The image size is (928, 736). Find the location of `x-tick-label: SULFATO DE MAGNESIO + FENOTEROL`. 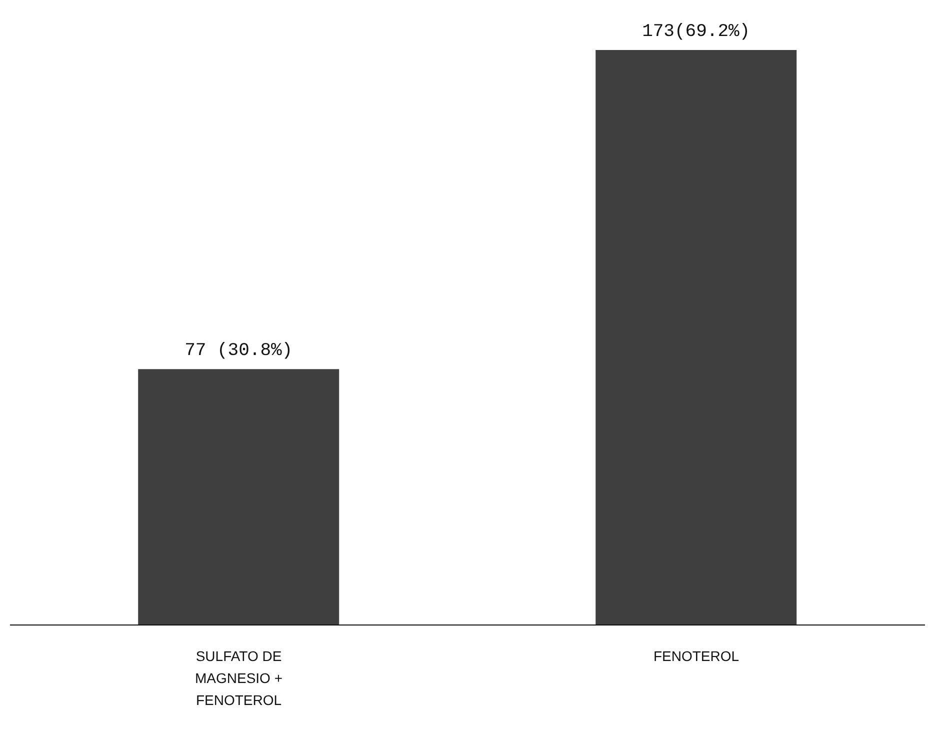

x-tick-label: SULFATO DE MAGNESIO + FENOTEROL is located at coordinates (238, 678).